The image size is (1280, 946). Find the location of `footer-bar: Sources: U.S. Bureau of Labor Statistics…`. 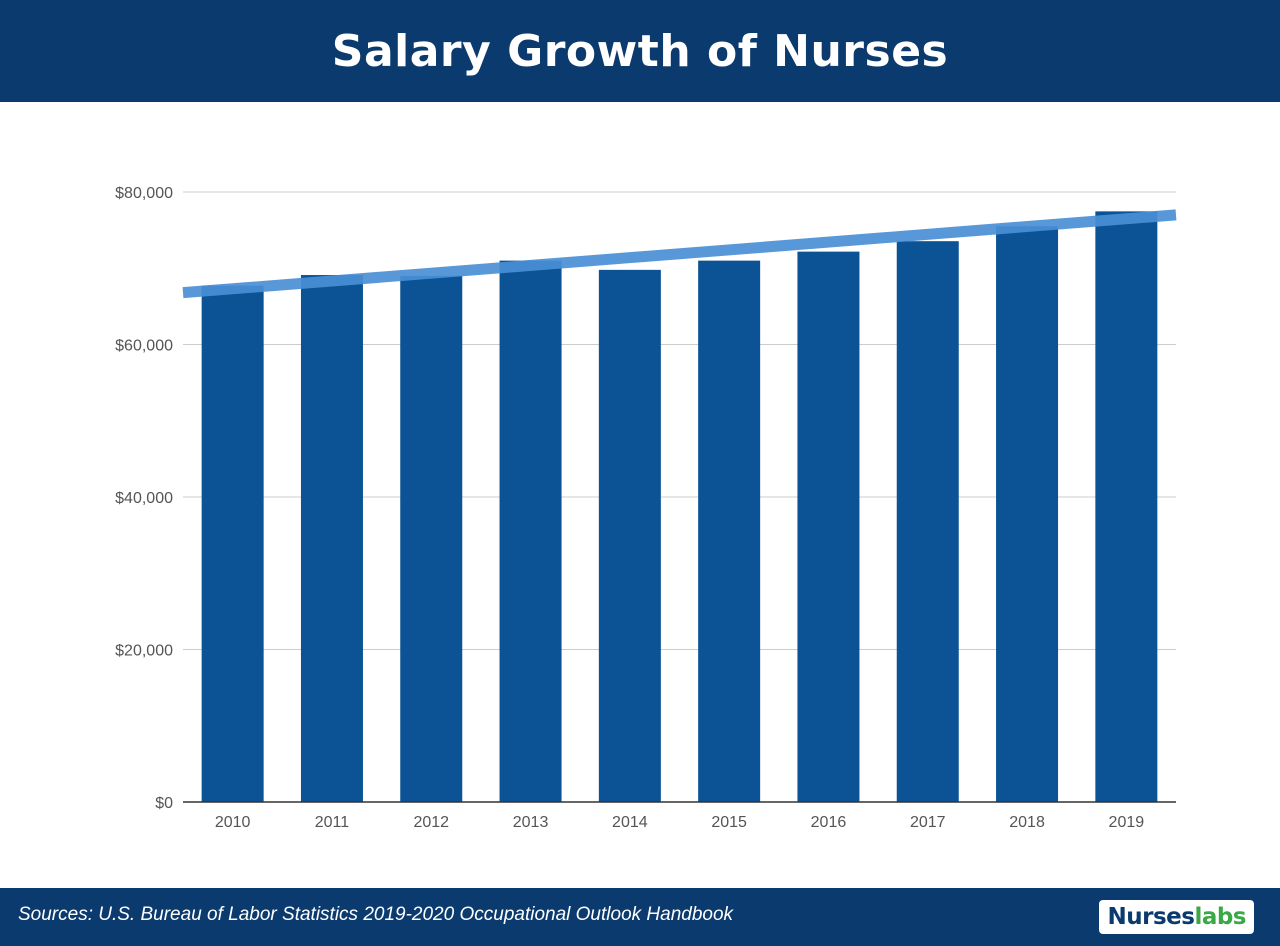

footer-bar: Sources: U.S. Bureau of Labor Statistics… is located at coordinates (640, 917).